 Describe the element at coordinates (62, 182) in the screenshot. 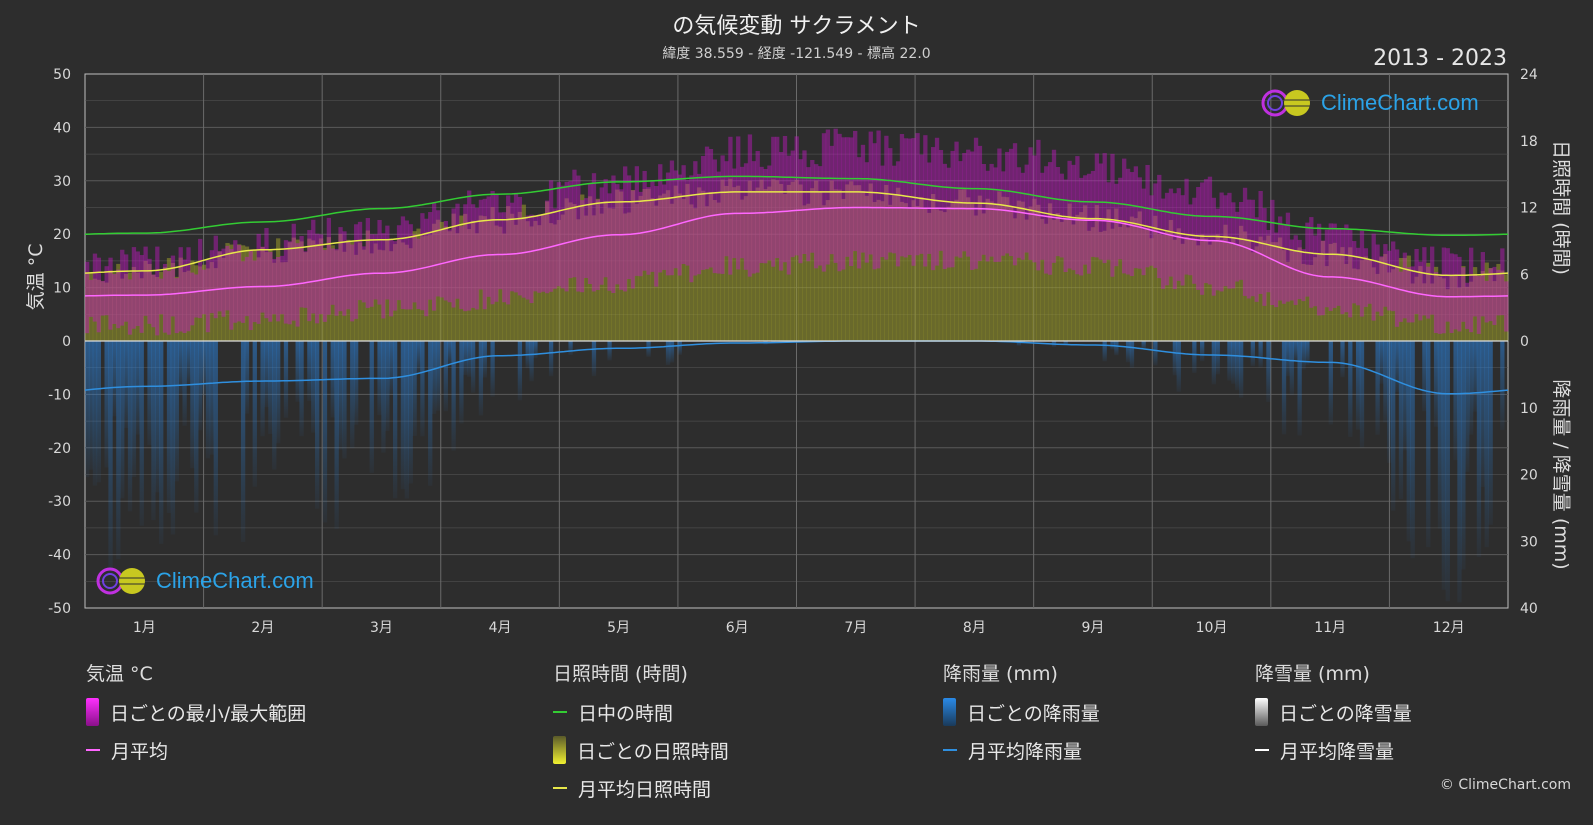

I see `y-left-tick-label: 30` at that location.